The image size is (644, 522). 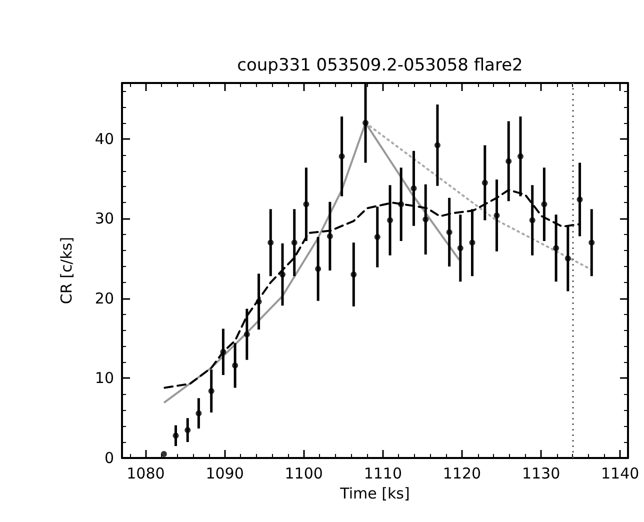 I want to click on y-tick-label: 30, so click(x=104, y=219).